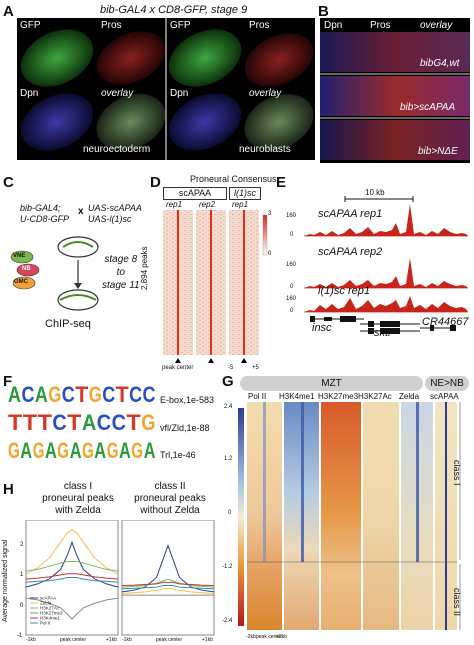 The image size is (474, 645). Describe the element at coordinates (45, 623) in the screenshot. I see `legend-label: Pol II` at that location.